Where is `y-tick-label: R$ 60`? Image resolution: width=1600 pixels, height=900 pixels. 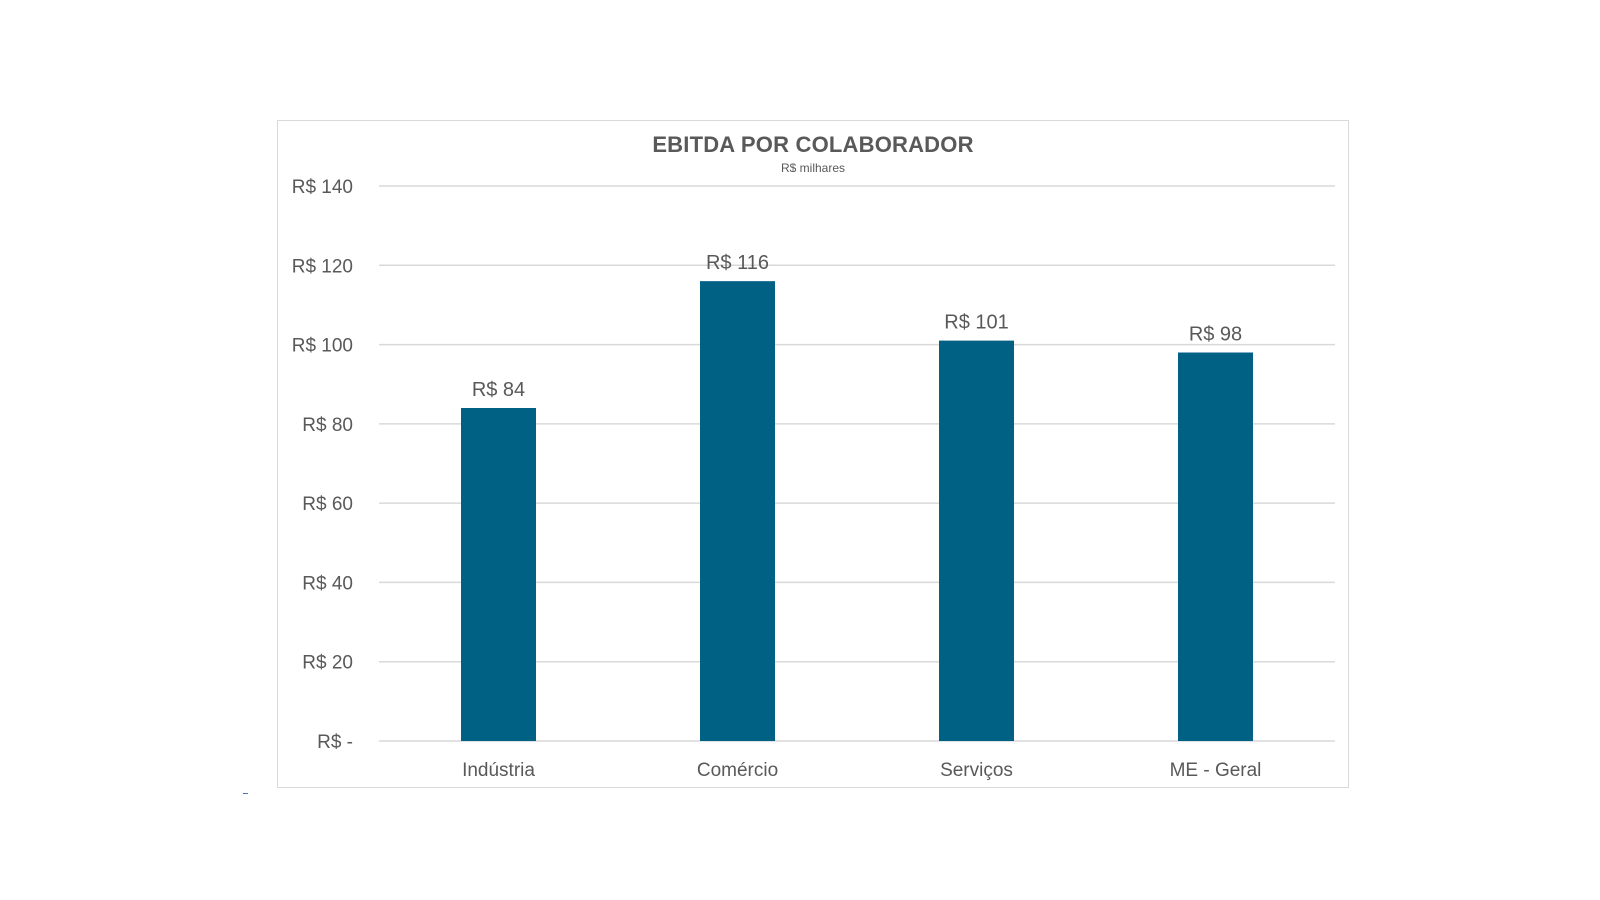 y-tick-label: R$ 60 is located at coordinates (327, 504).